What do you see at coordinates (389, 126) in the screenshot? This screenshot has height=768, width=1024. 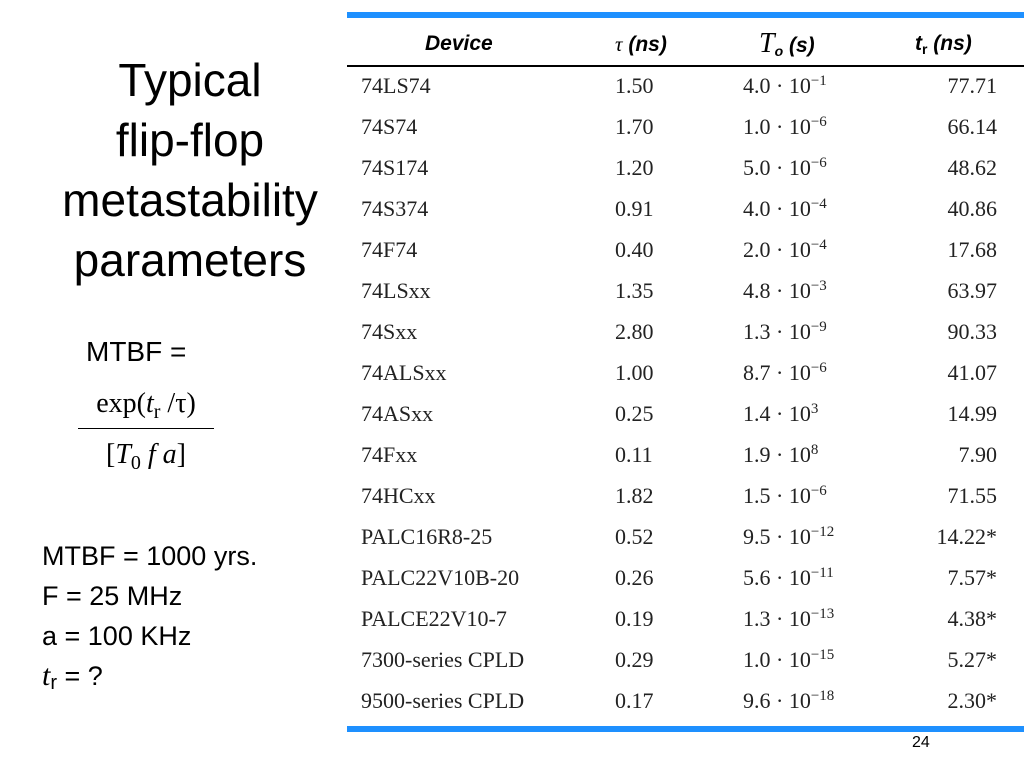 I see `cell-device: 74S74` at bounding box center [389, 126].